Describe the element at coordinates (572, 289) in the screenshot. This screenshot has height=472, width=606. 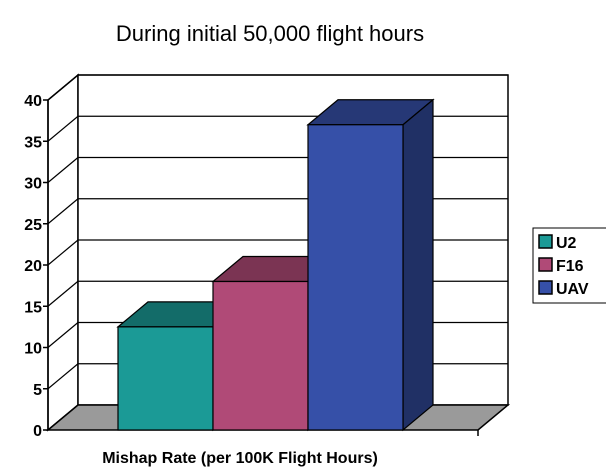
I see `legend-label-uav: UAV` at that location.